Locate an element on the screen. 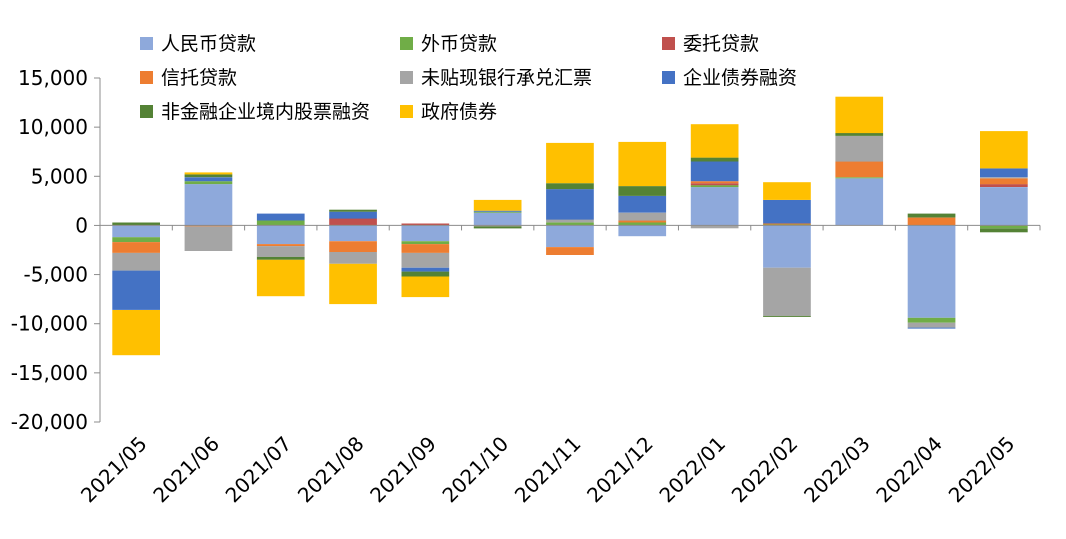  y-tick-label: 15,000 is located at coordinates (53, 78).